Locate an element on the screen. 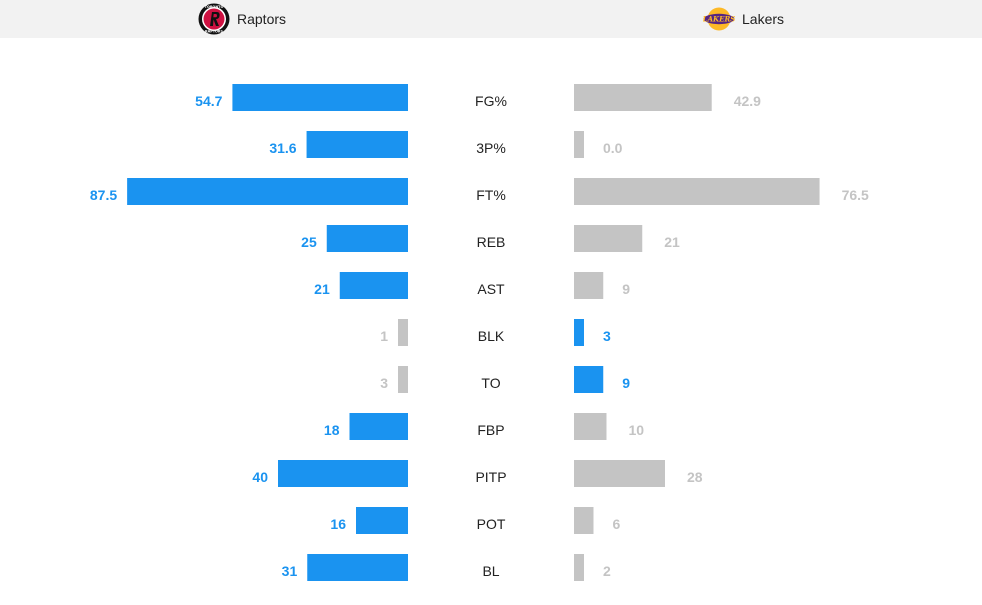  bar-lakers-to is located at coordinates (589, 379).